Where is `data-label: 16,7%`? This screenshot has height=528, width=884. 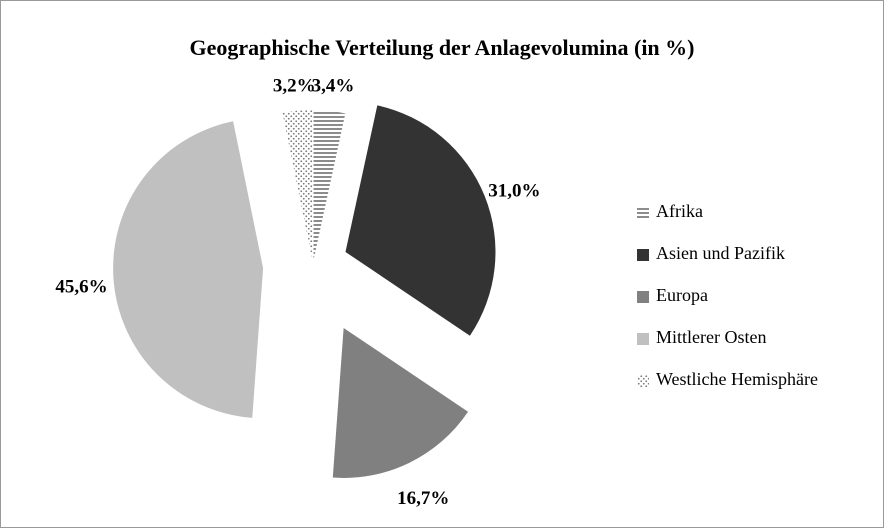
data-label: 16,7% is located at coordinates (423, 498).